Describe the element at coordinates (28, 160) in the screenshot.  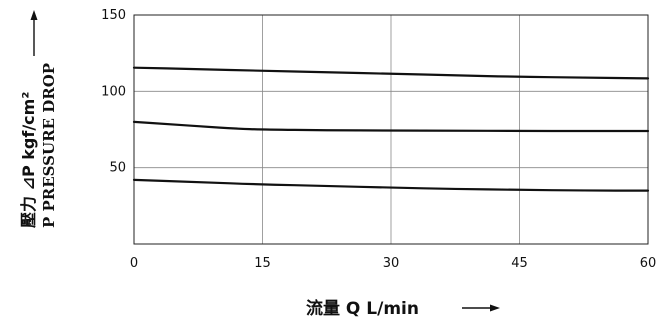
I see `y-axis-label-line1: 壓力 ⊿P kgf/cm²` at that location.